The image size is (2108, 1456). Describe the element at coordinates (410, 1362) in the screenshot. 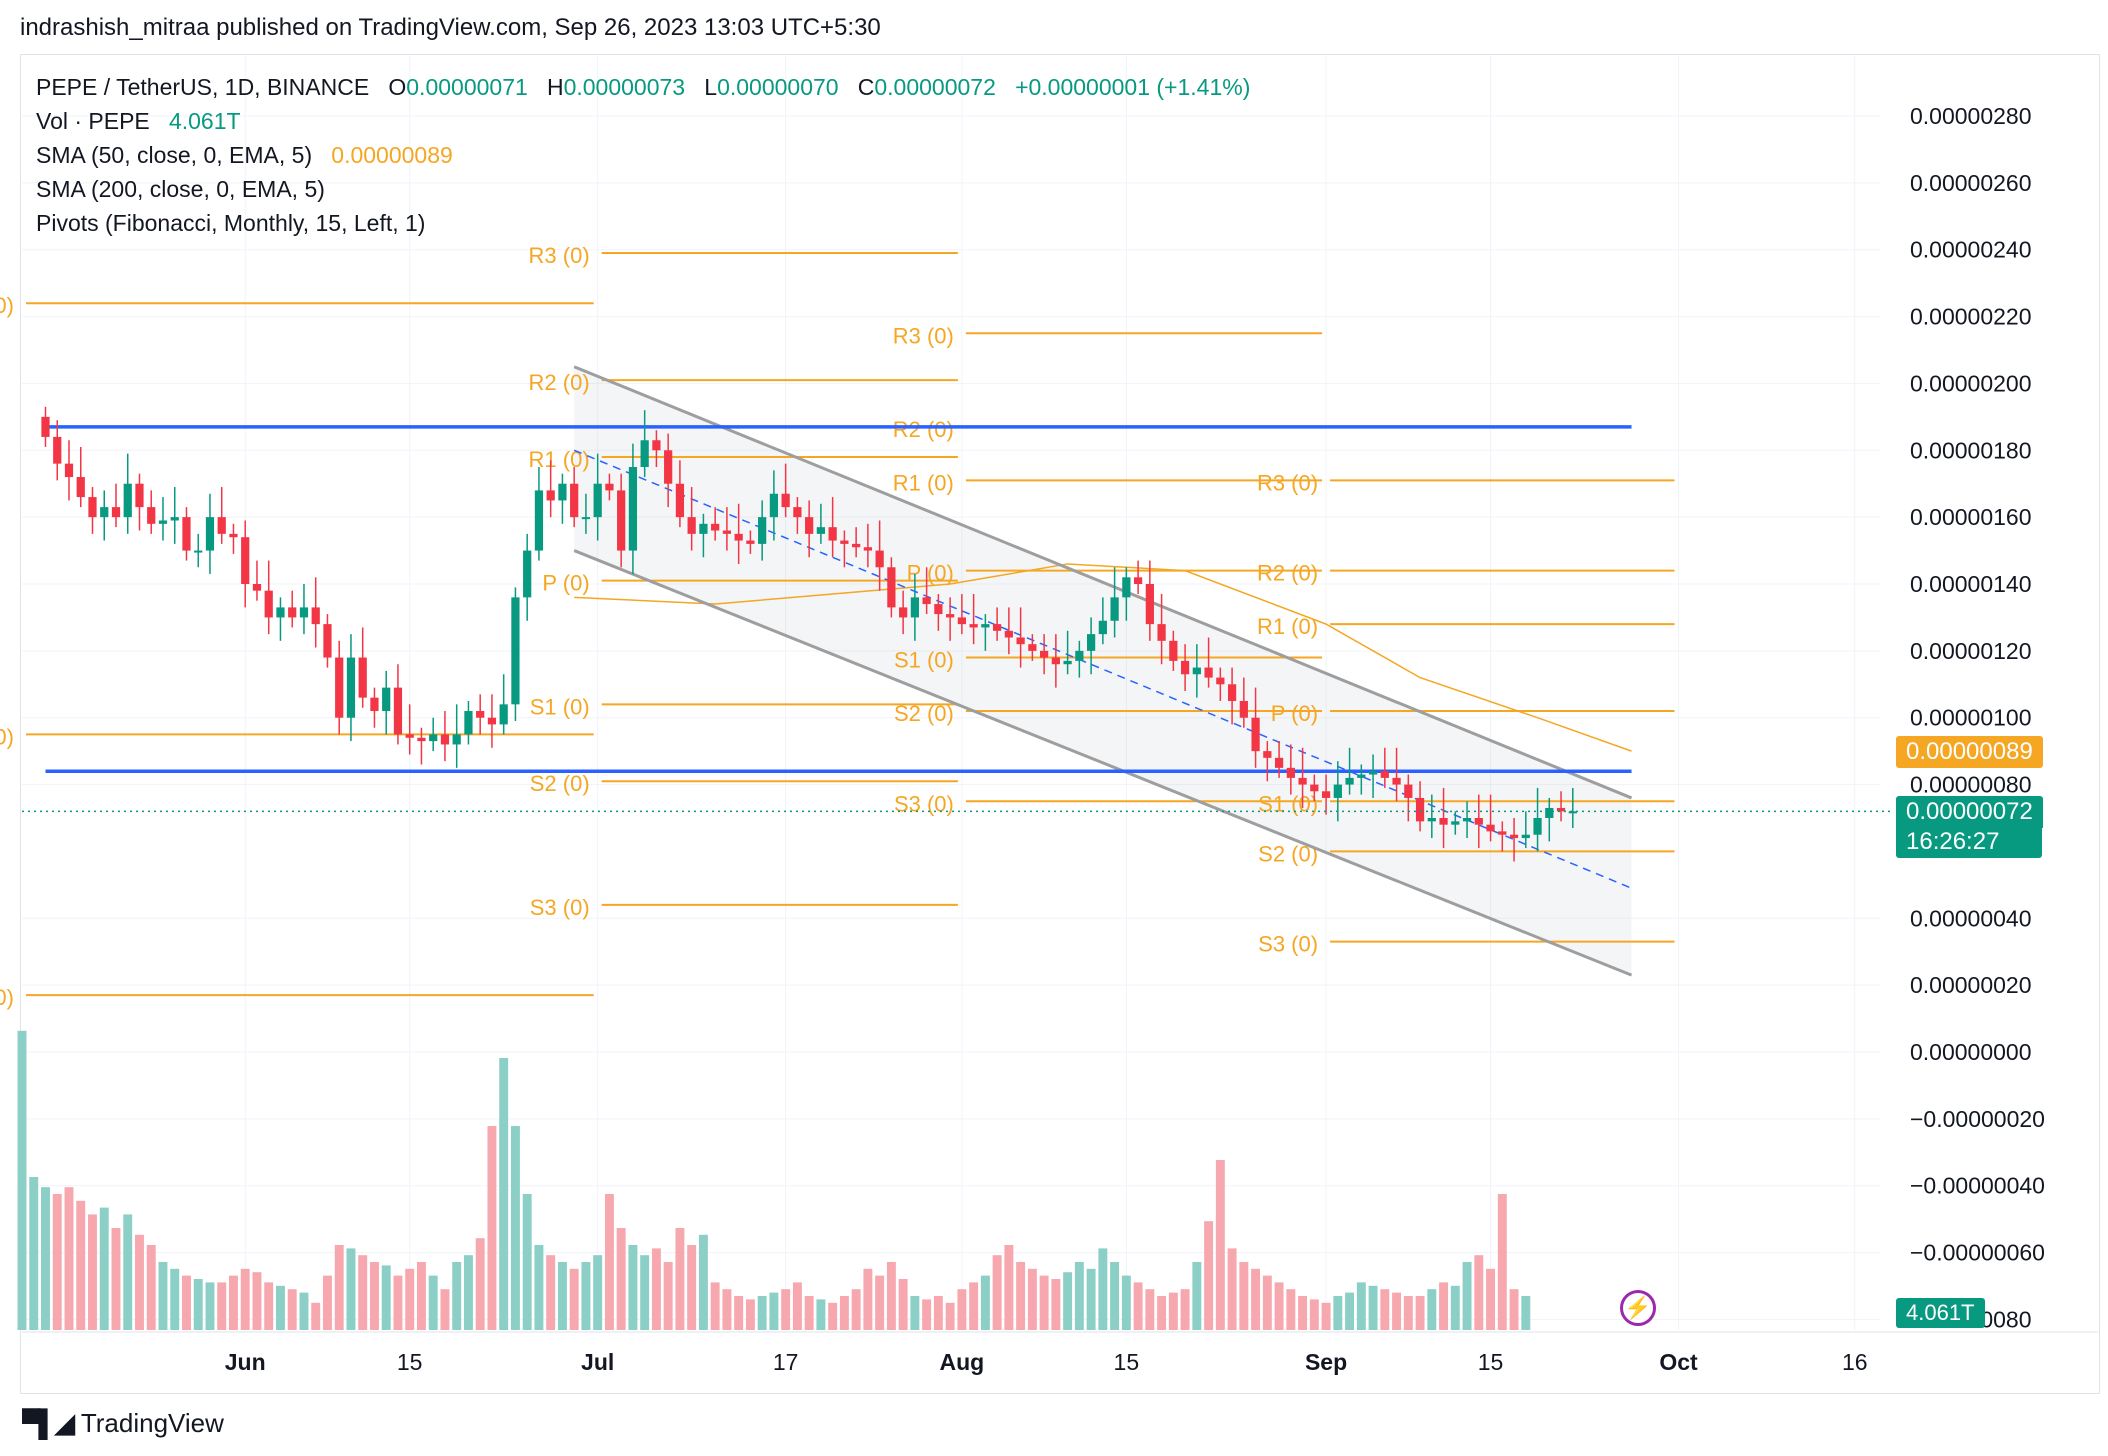

I see `x-axis-tick-label: 15` at that location.